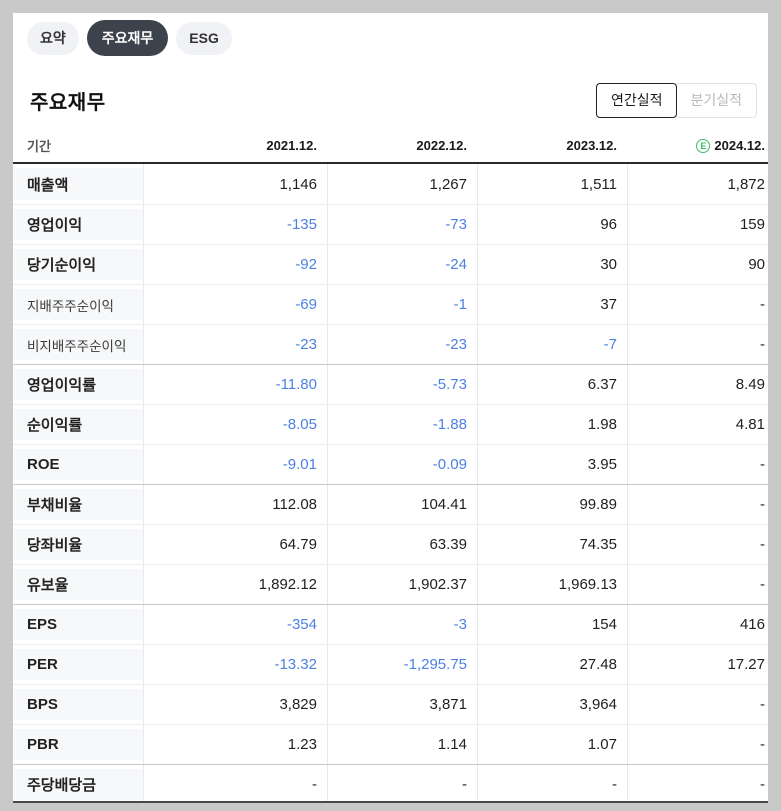  What do you see at coordinates (697, 264) in the screenshot?
I see `cell-value: 90` at bounding box center [697, 264].